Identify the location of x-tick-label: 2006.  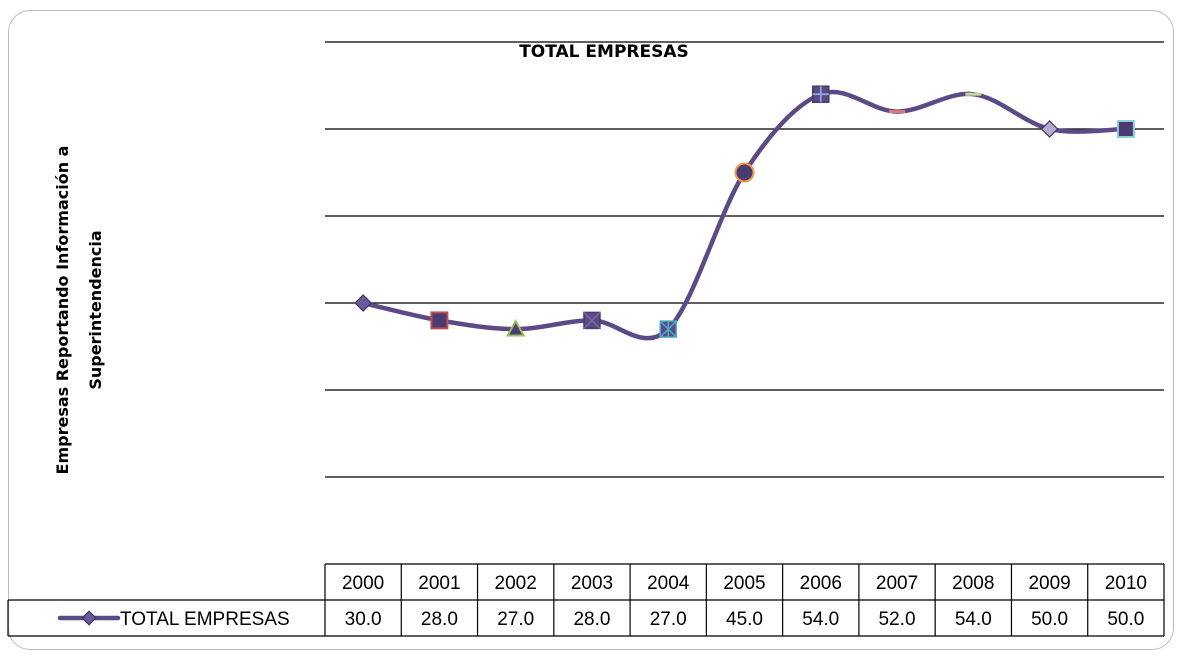
(821, 583).